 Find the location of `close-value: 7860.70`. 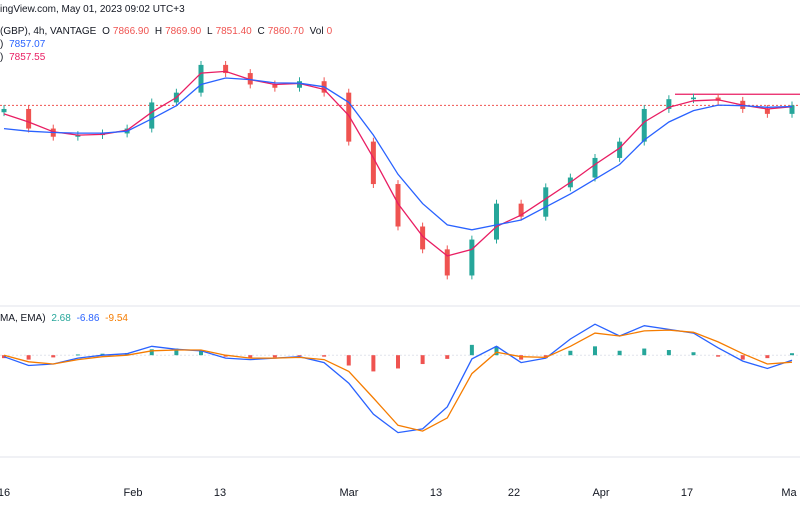

close-value: 7860.70 is located at coordinates (285, 31).